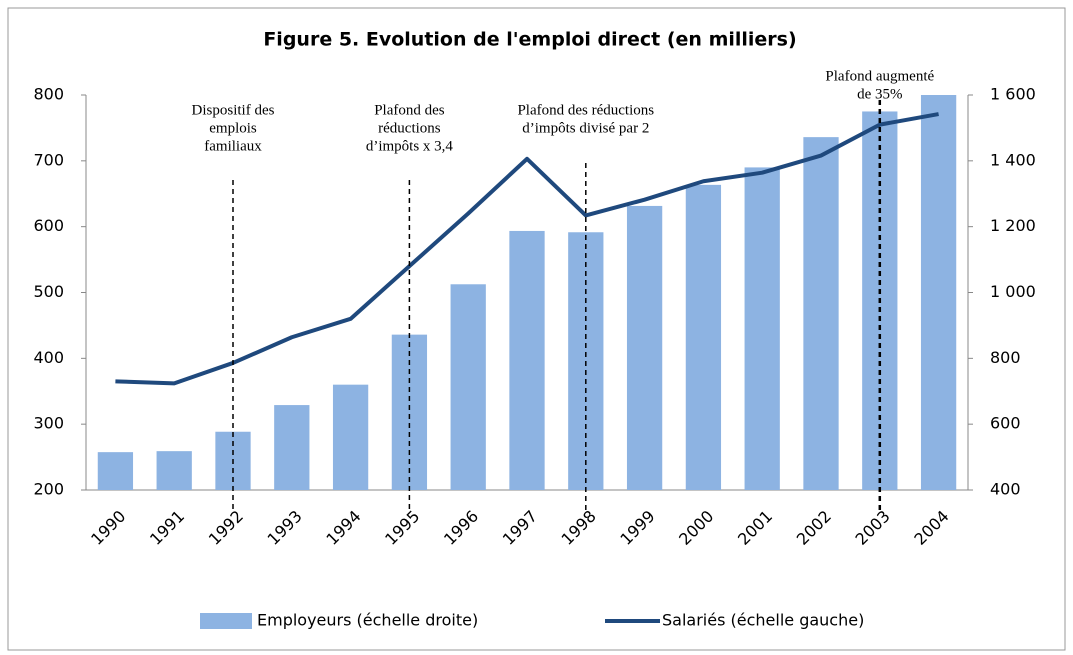 The image size is (1073, 655). Describe the element at coordinates (1005, 423) in the screenshot. I see `y2-tick-label: 600` at that location.